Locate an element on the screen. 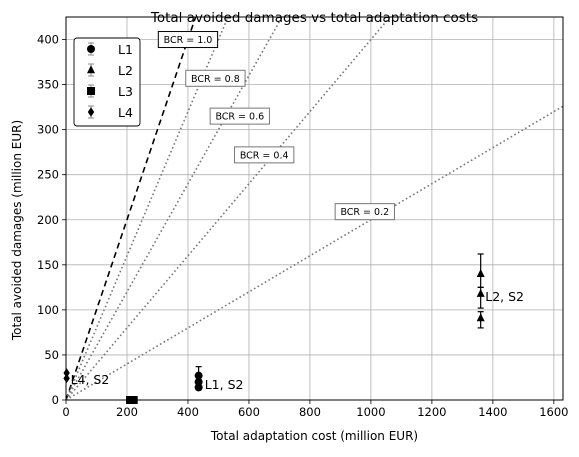 The width and height of the screenshot is (579, 457). y-tick-label: 100 is located at coordinates (48, 310).